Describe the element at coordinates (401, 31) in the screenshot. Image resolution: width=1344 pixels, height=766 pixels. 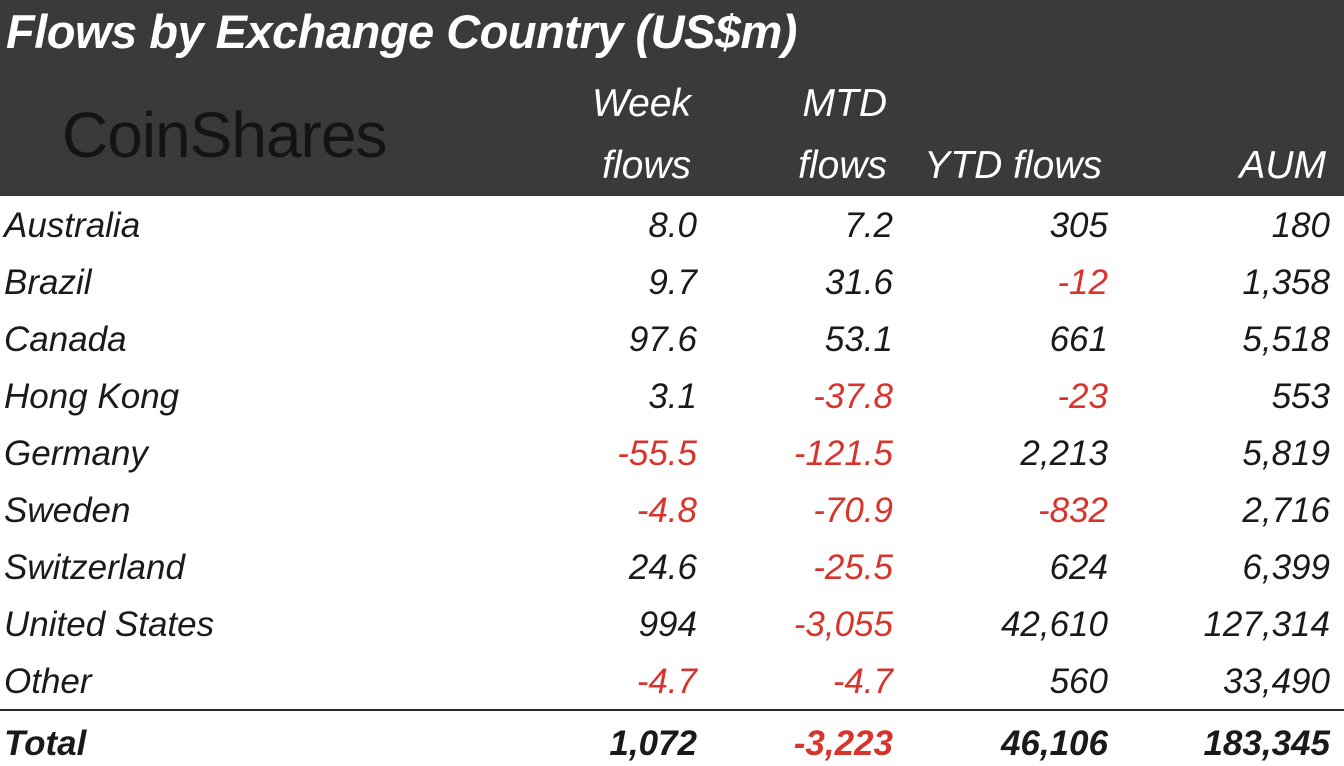
I see `chart-title: Flows by Exchange Country (US$m)` at that location.